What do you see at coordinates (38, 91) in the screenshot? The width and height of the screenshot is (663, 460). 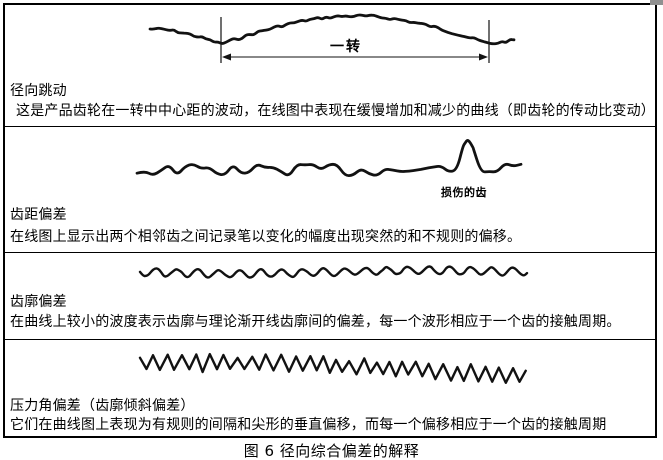 I see `section-radial-runout-heading: 径向跳动` at bounding box center [38, 91].